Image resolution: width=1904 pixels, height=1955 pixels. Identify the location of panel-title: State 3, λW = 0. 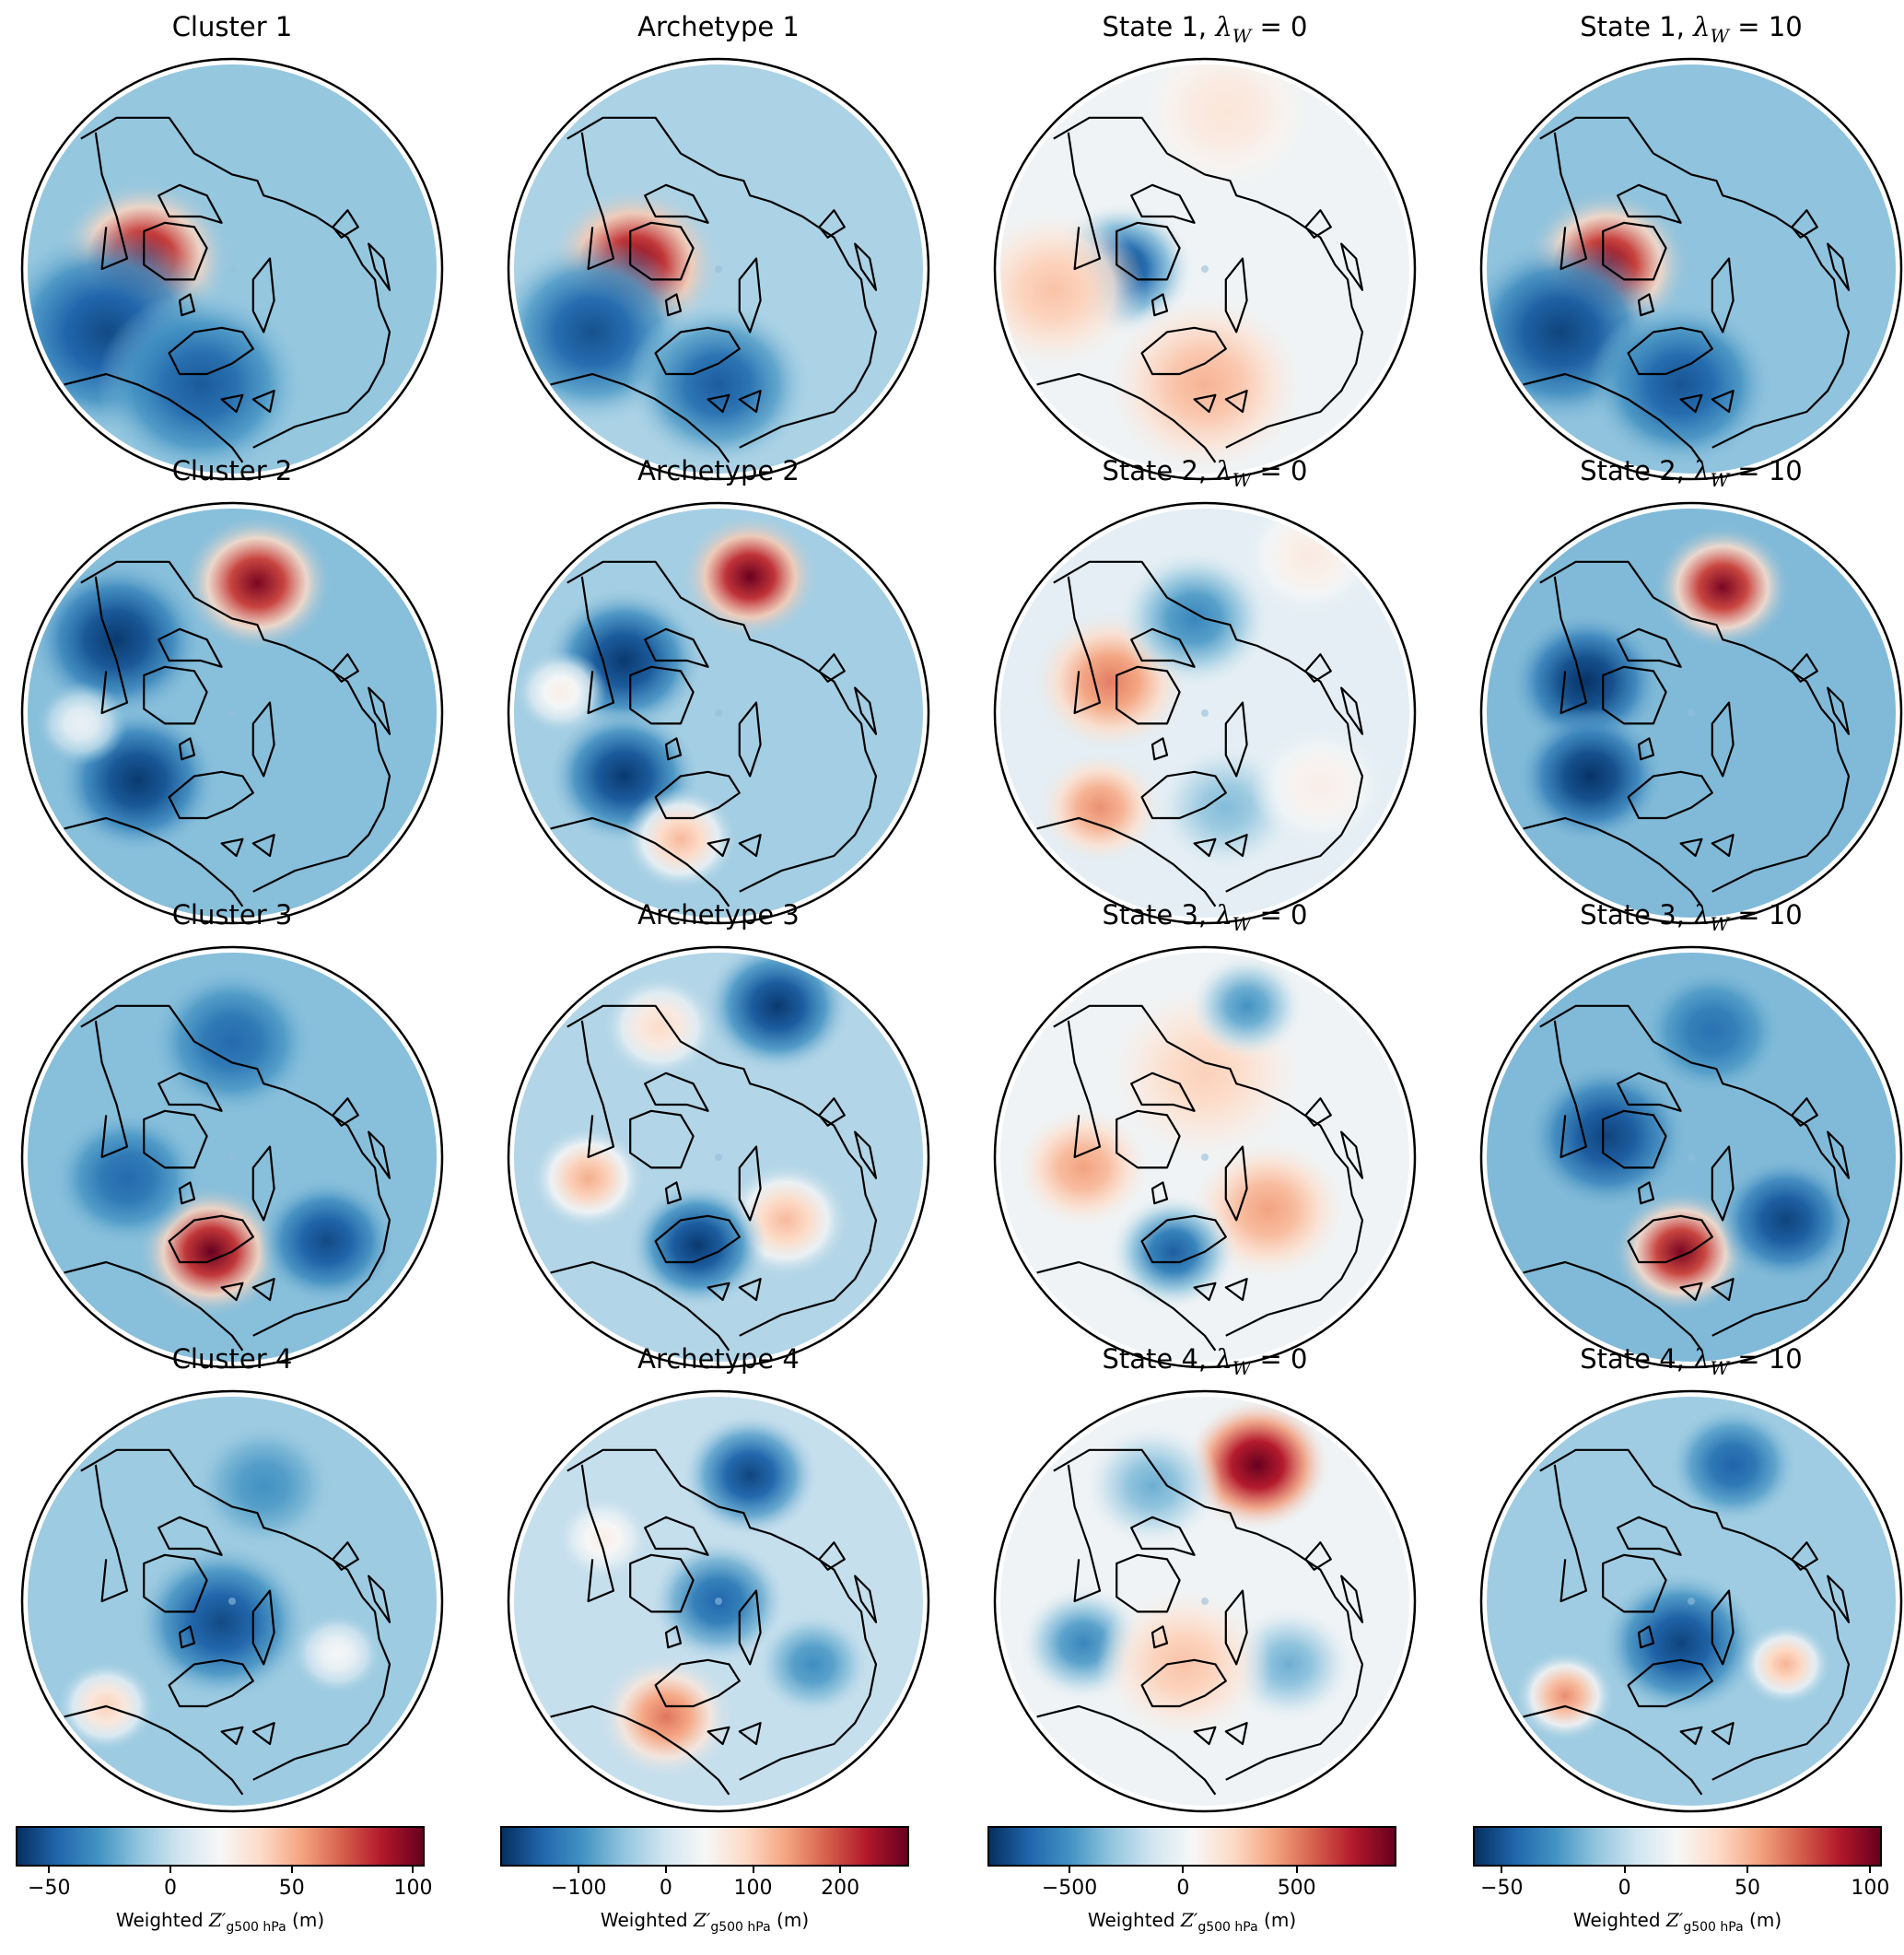
(1205, 917).